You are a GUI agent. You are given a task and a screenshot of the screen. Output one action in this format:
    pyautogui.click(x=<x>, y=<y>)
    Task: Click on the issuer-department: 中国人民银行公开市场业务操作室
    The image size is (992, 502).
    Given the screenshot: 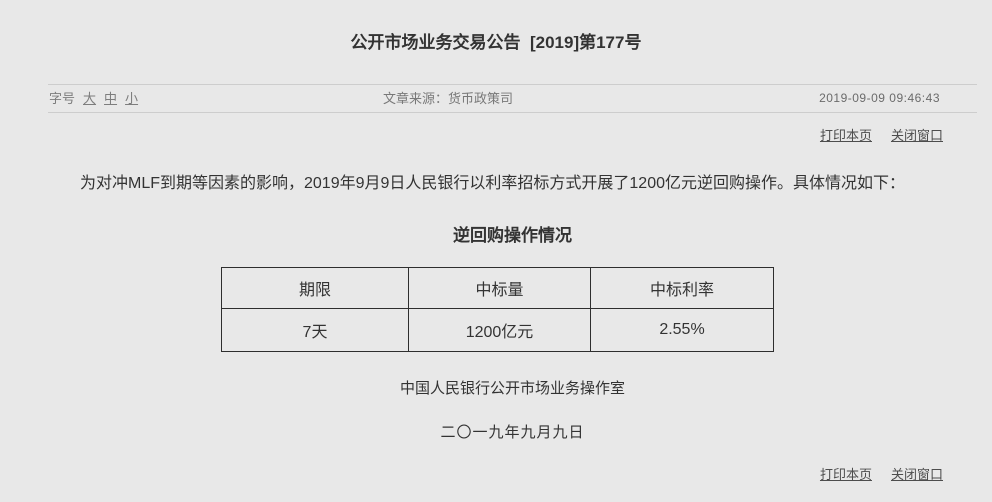 What is the action you would take?
    pyautogui.click(x=512, y=388)
    